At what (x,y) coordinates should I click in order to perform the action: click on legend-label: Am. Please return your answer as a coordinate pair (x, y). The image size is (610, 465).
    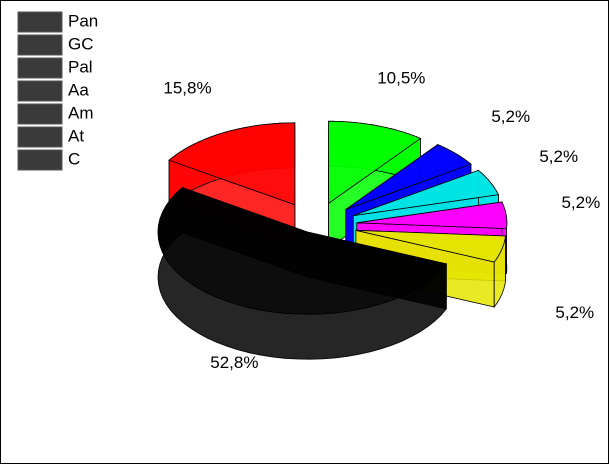
    Looking at the image, I should click on (81, 112).